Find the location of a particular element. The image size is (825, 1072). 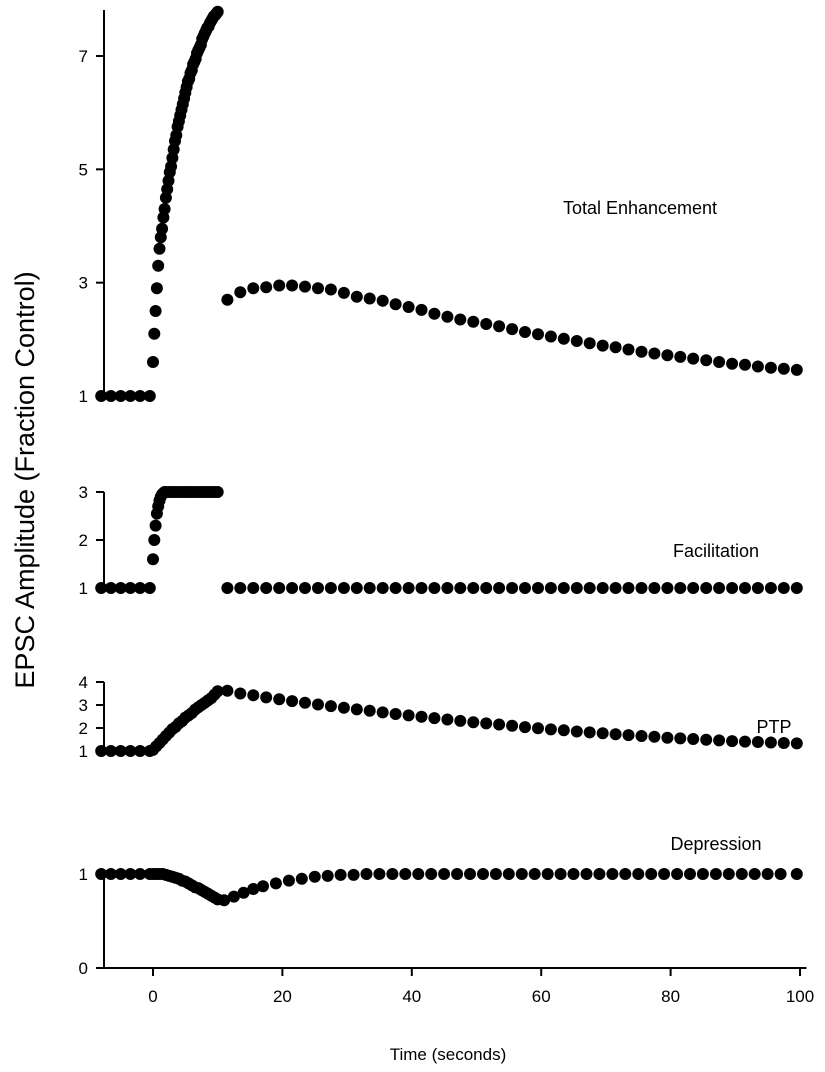

x-axis-title: Time (seconds) is located at coordinates (448, 1054).